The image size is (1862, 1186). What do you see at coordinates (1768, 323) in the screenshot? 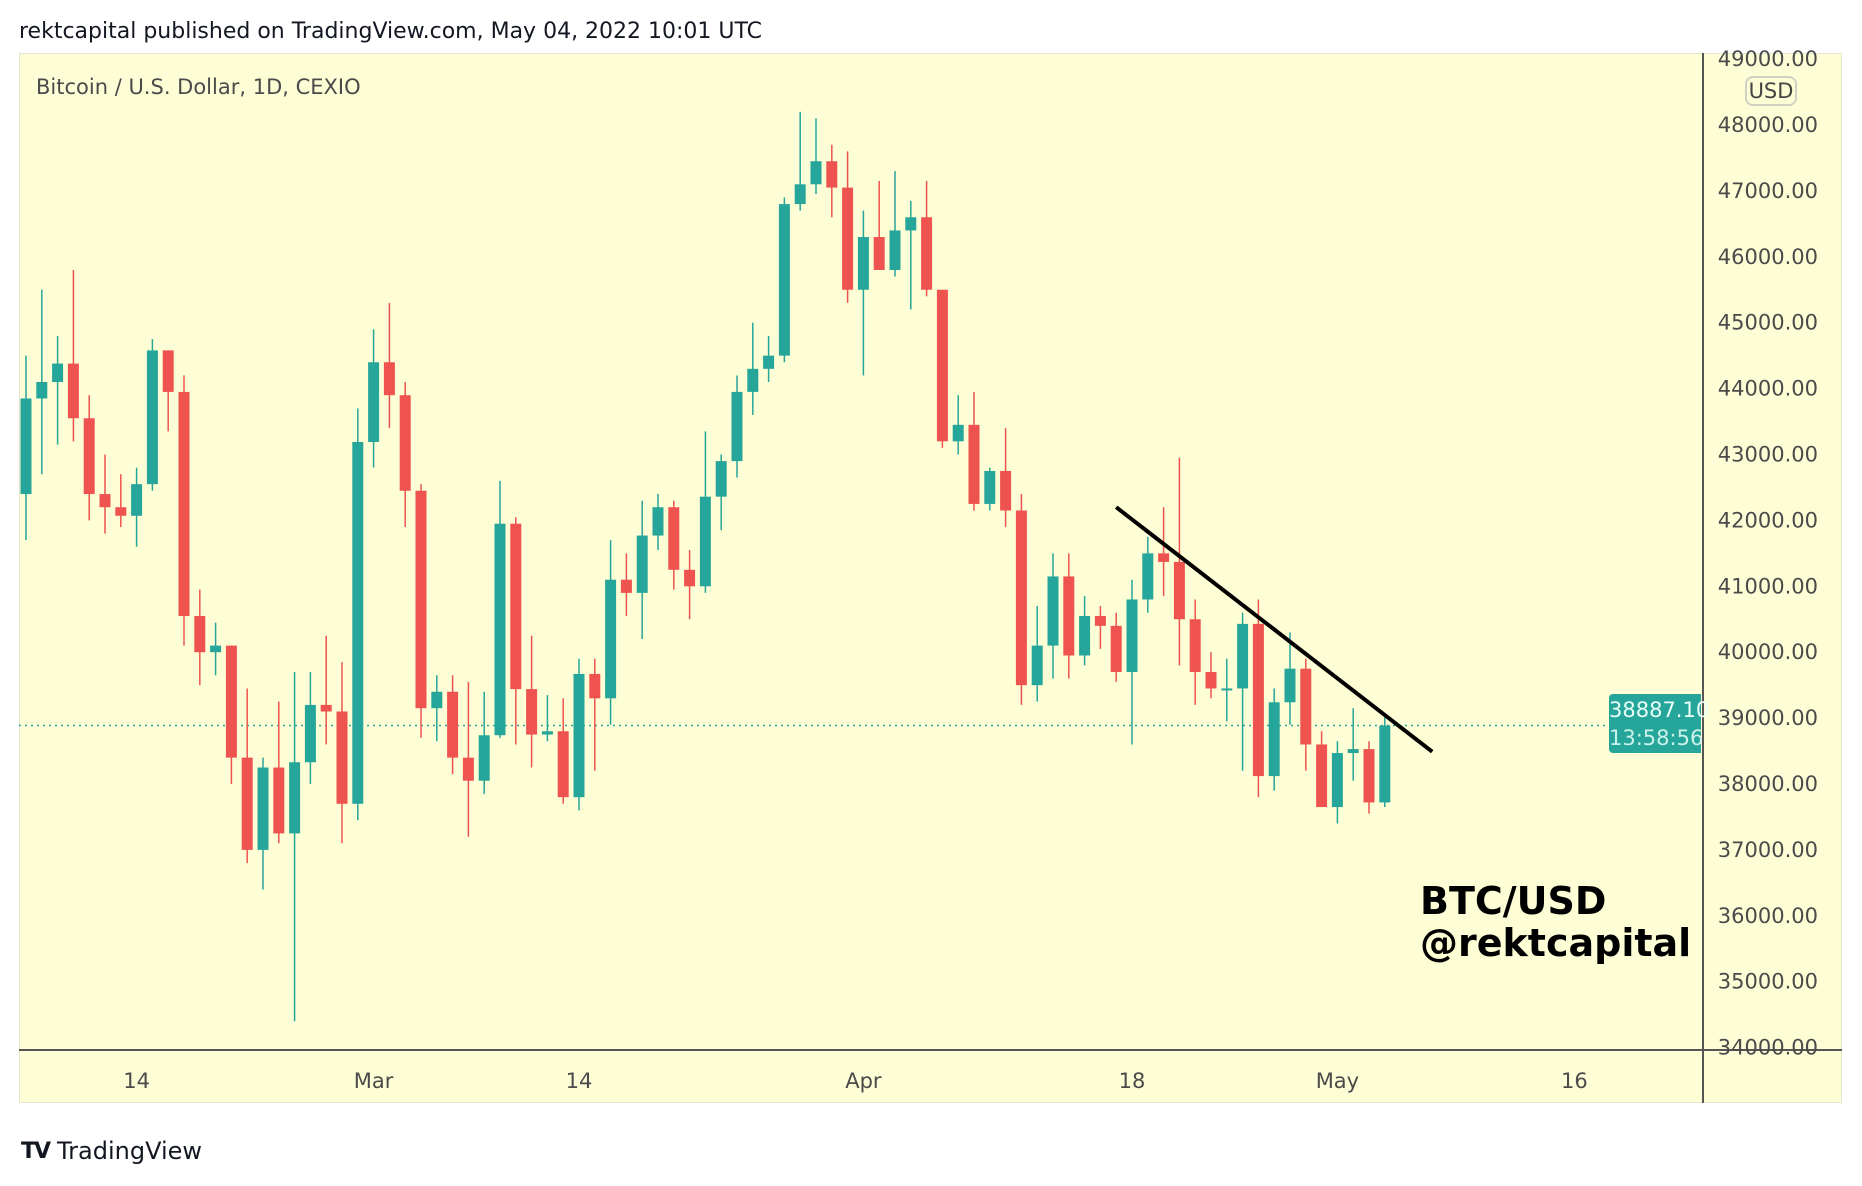
I see `price-tick-label: 45000.00` at bounding box center [1768, 323].